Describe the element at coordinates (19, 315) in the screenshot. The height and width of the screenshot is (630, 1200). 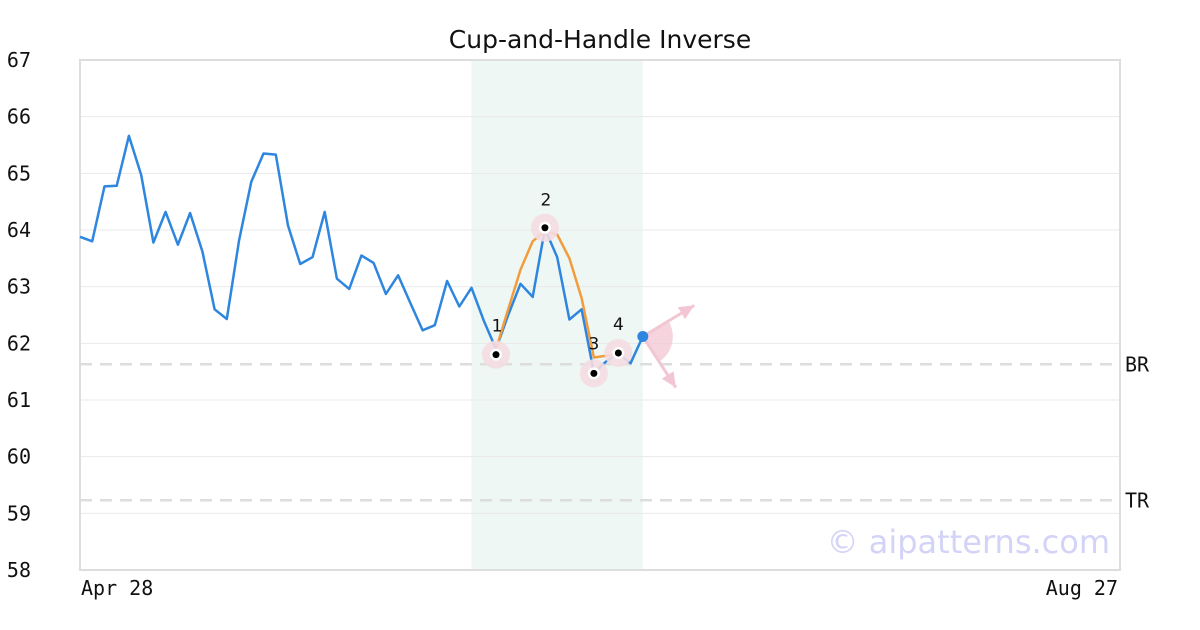
I see `y-axis-ticks: 58 59 60 61 62 63 64 65 66 67` at that location.